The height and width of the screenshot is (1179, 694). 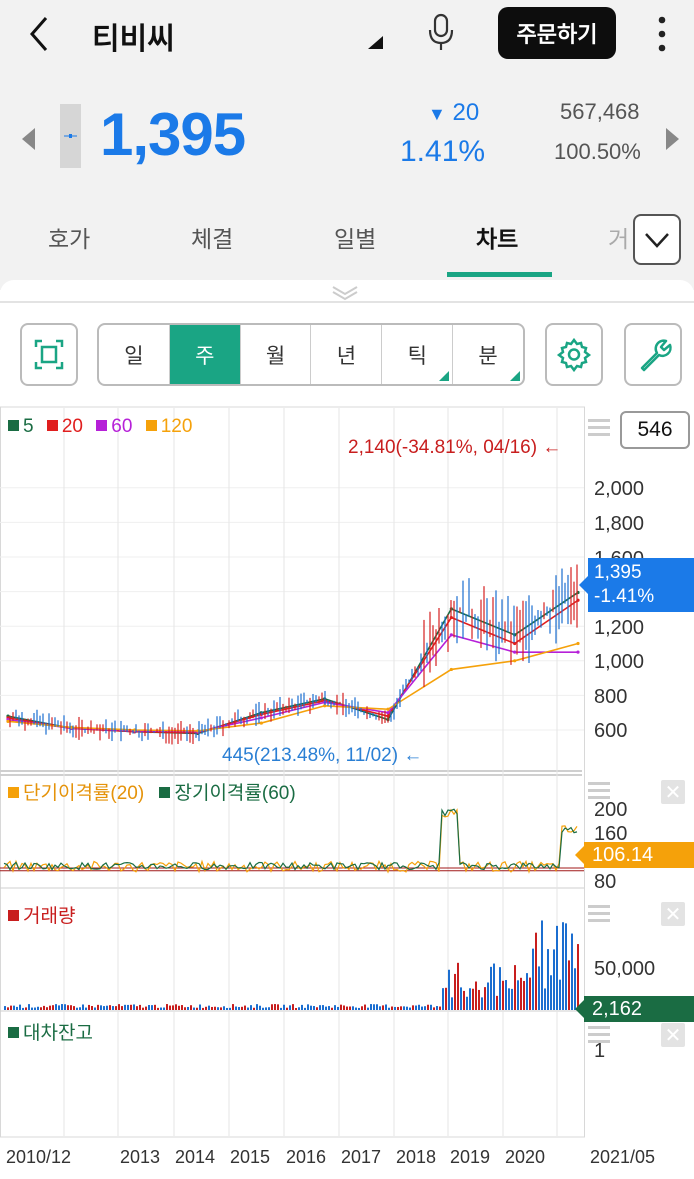 What do you see at coordinates (634, 1009) in the screenshot?
I see `volume-value-tag: 2,162` at bounding box center [634, 1009].